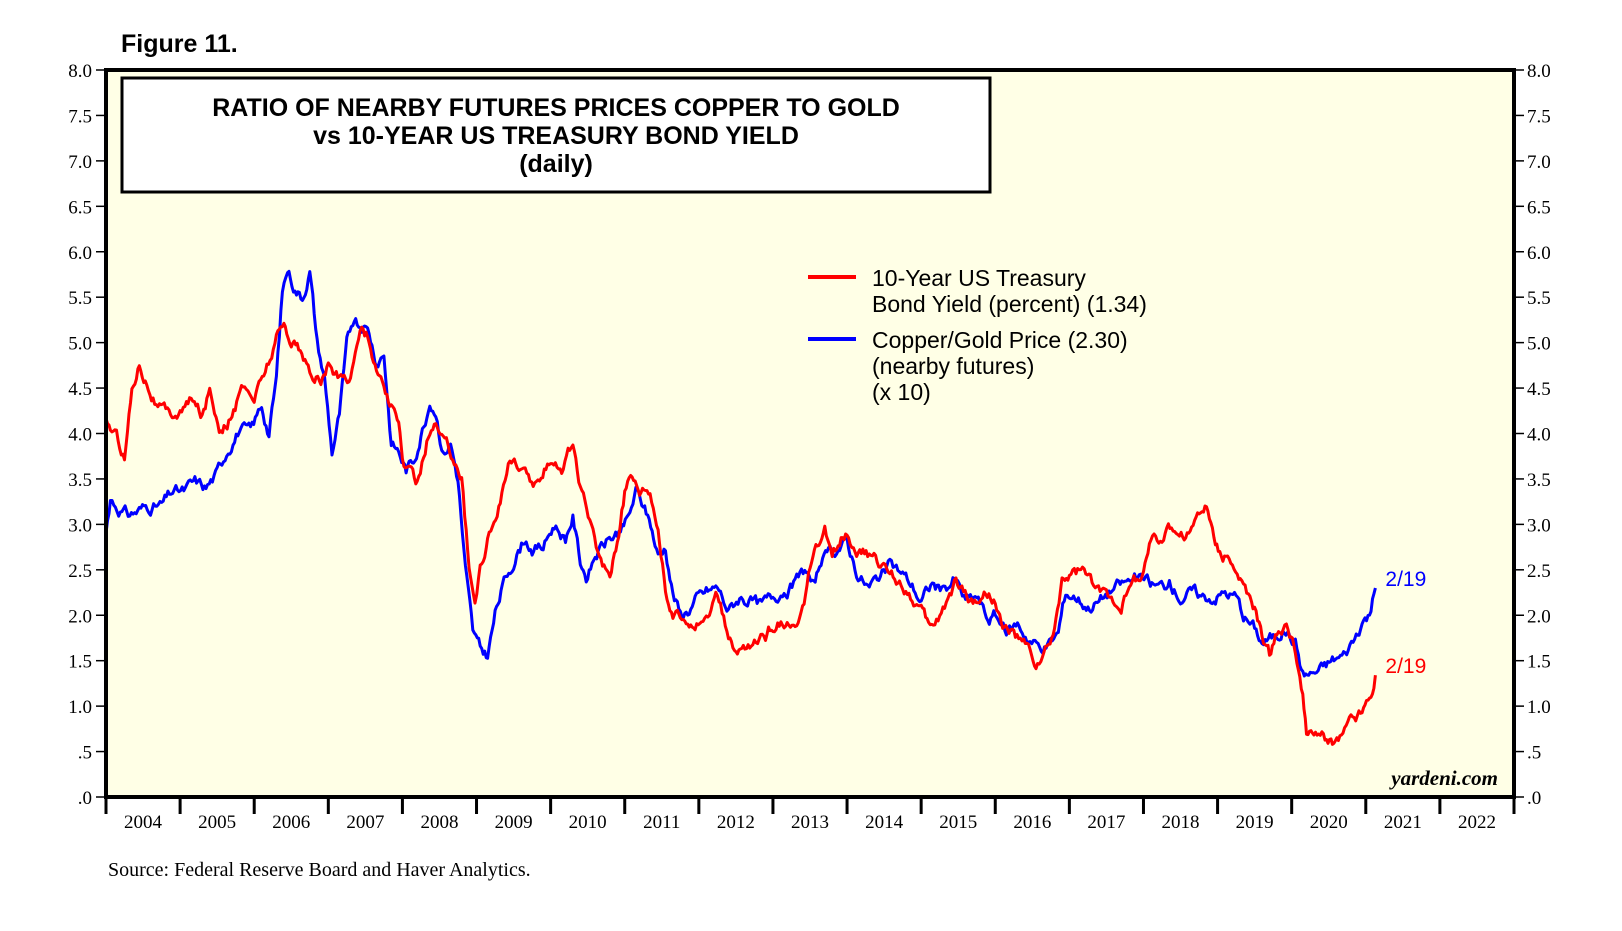  I want to click on y-tick-label-left-1: .5, so click(85, 753).